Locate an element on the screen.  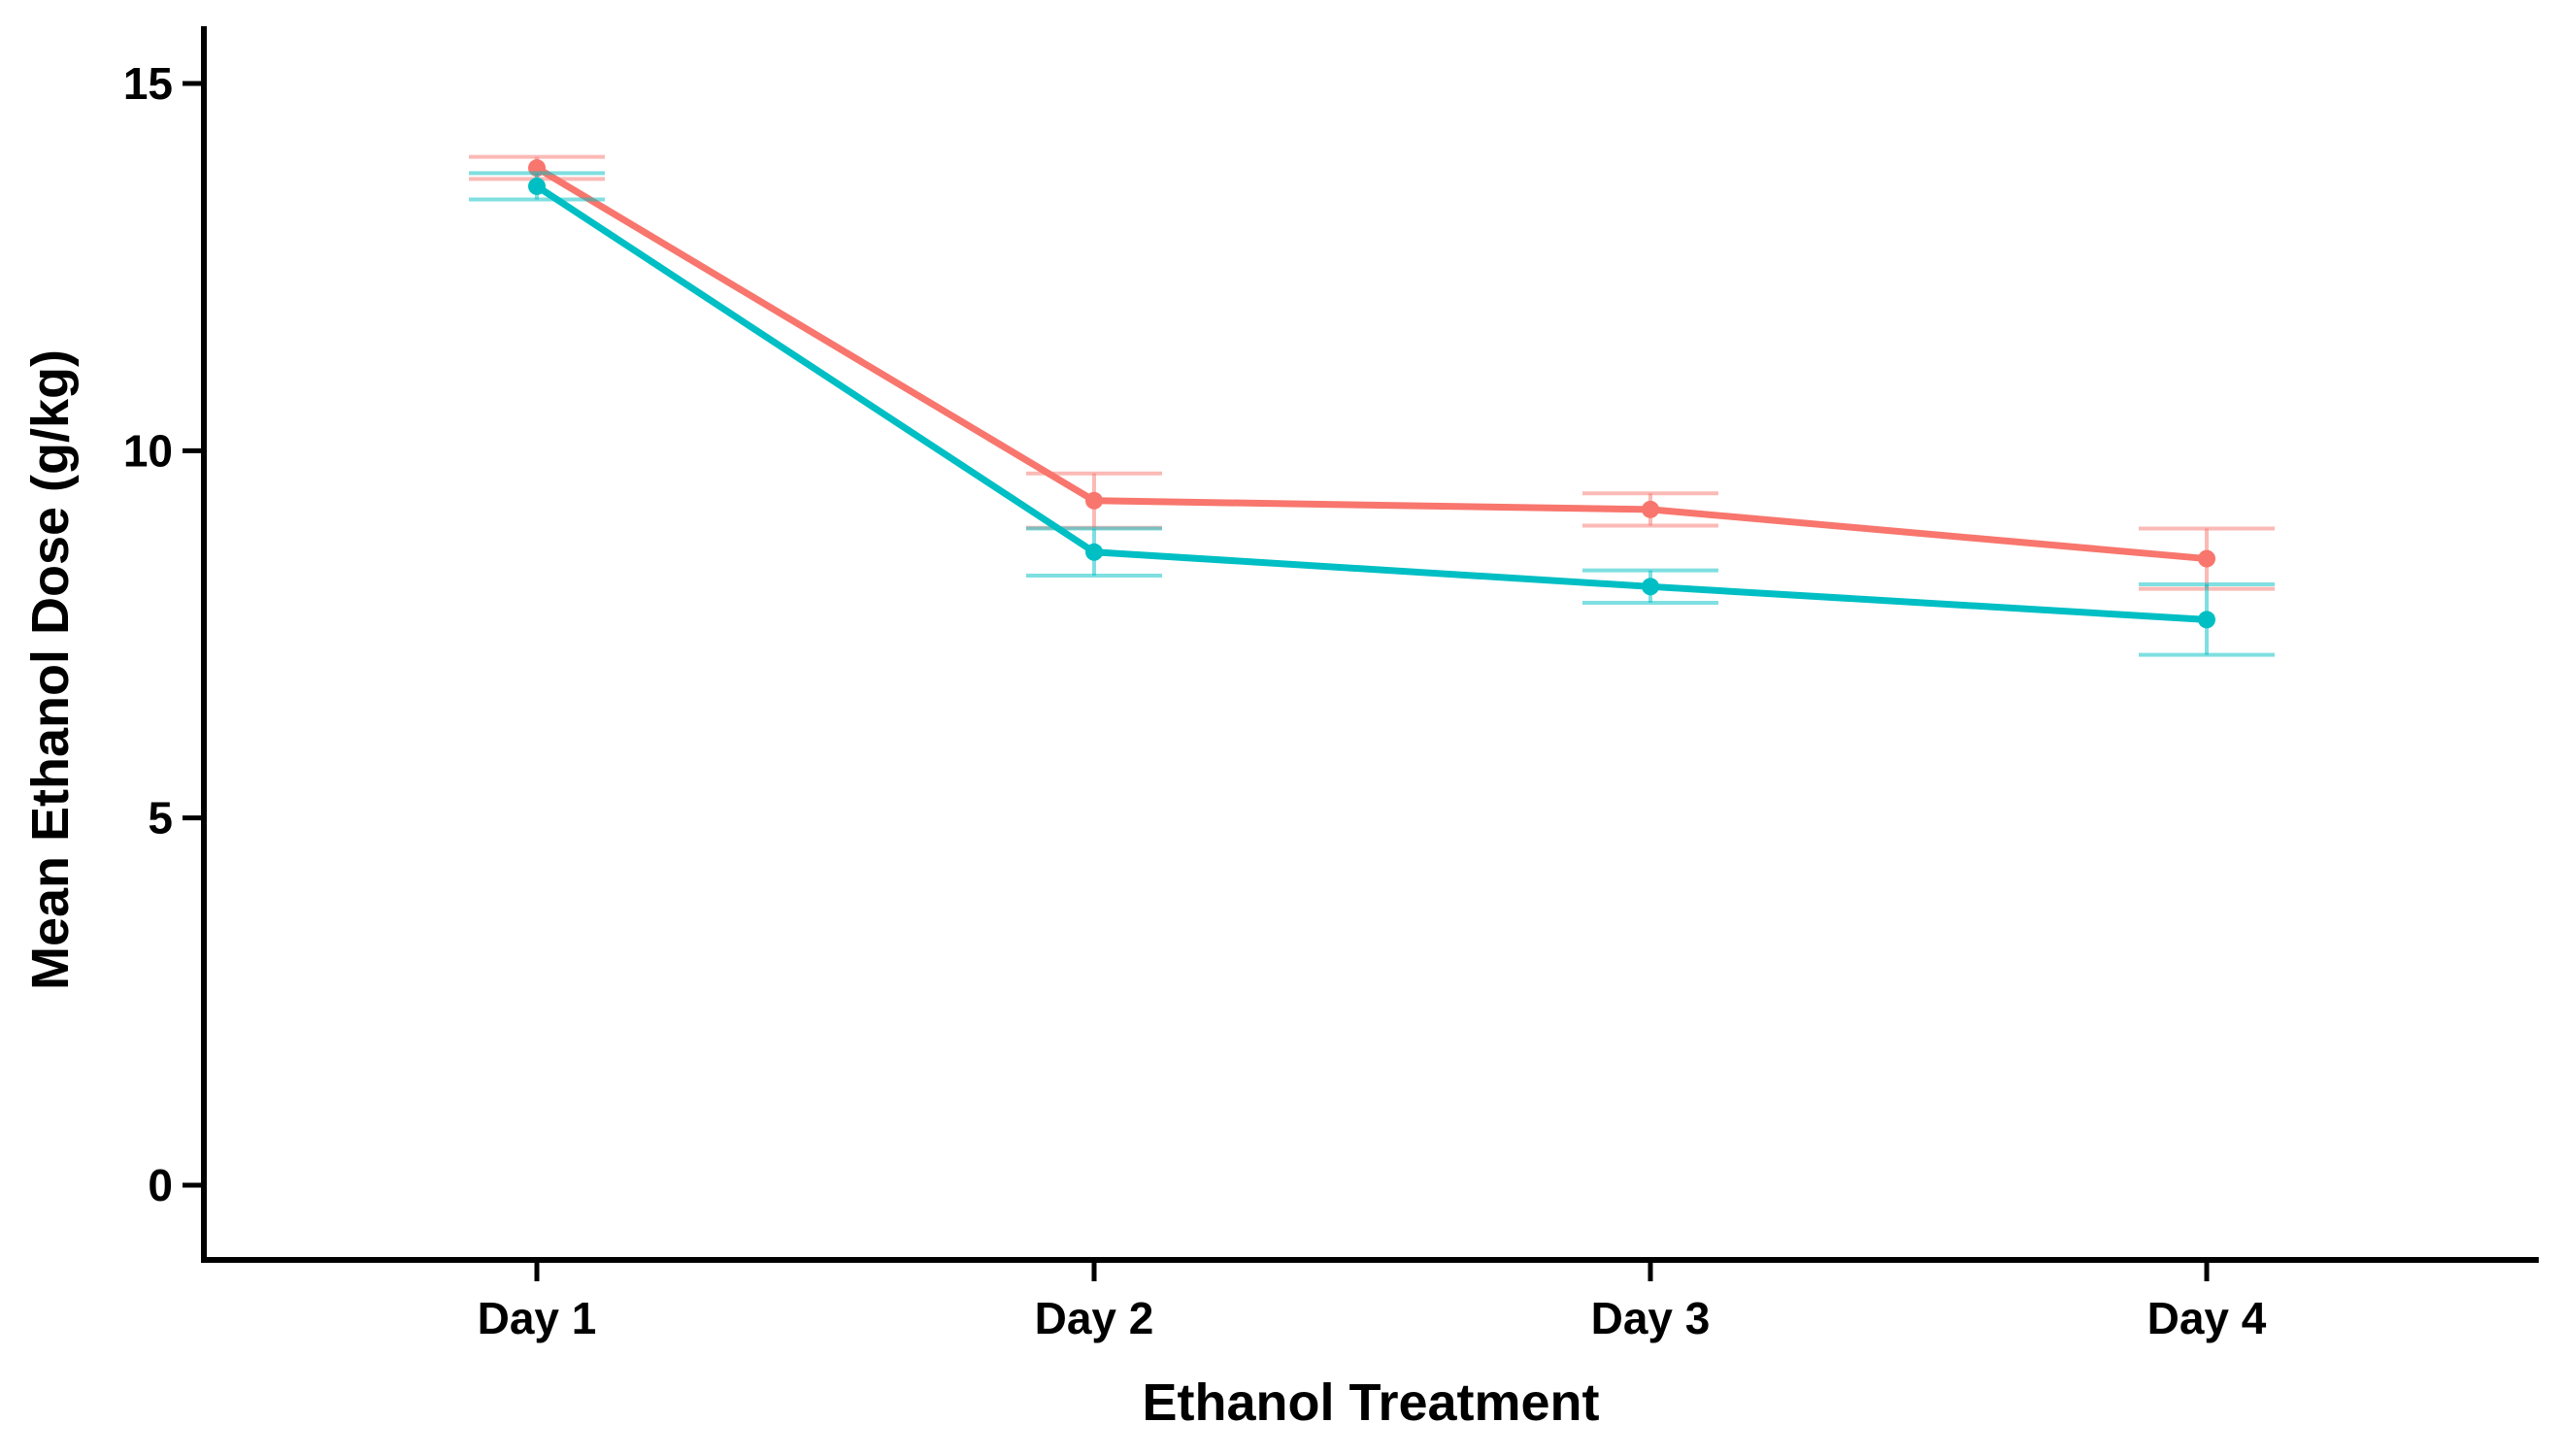
x-axis-title: Ethanol Treatment is located at coordinates (1370, 1402).